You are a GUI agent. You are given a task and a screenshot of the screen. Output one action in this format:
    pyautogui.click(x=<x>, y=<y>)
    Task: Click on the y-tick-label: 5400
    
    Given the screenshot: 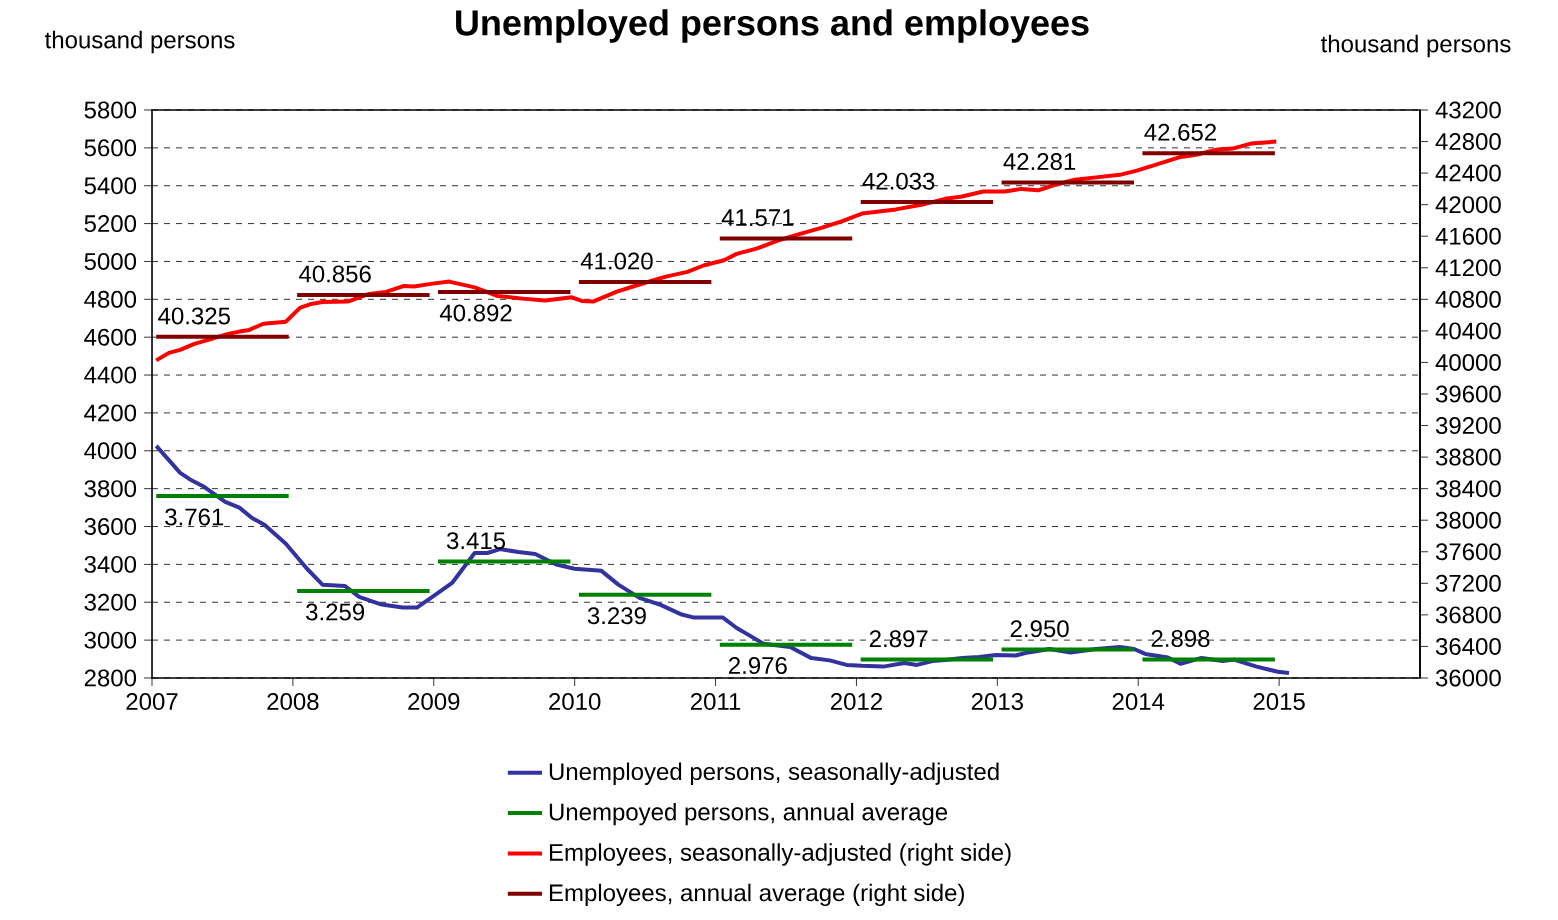 What is the action you would take?
    pyautogui.click(x=110, y=186)
    